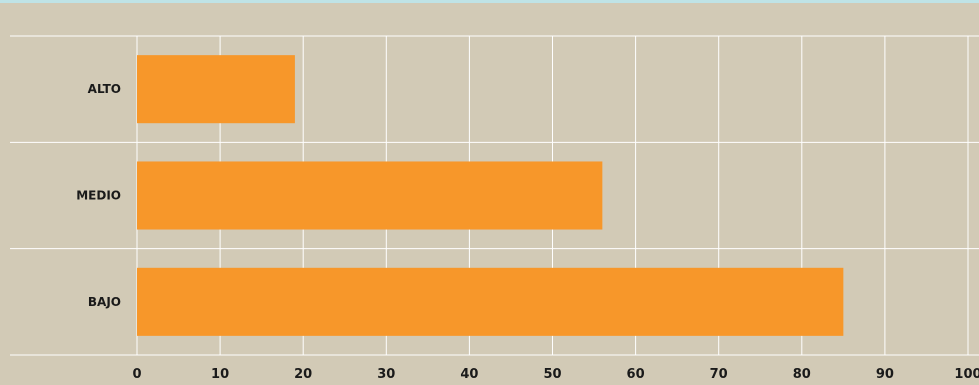 The image size is (979, 385). Describe the element at coordinates (552, 374) in the screenshot. I see `x-tick-label: 50` at that location.